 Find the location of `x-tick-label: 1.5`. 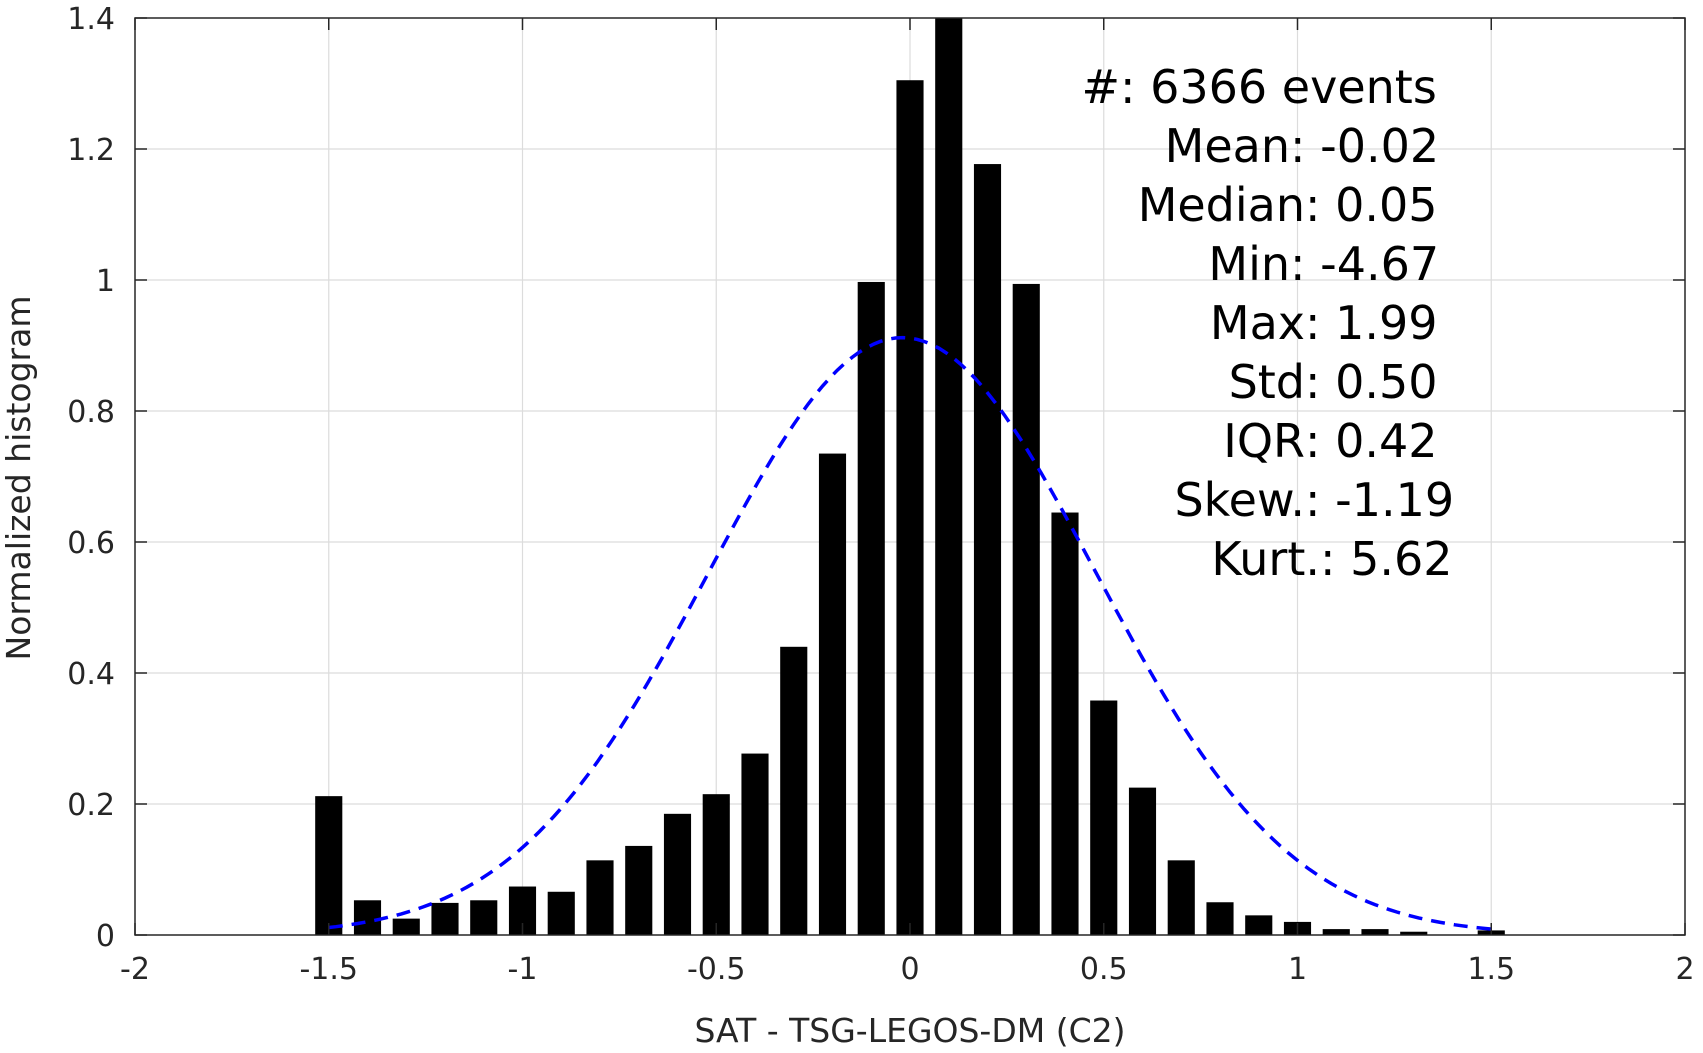

x-tick-label: 1.5 is located at coordinates (1491, 969).